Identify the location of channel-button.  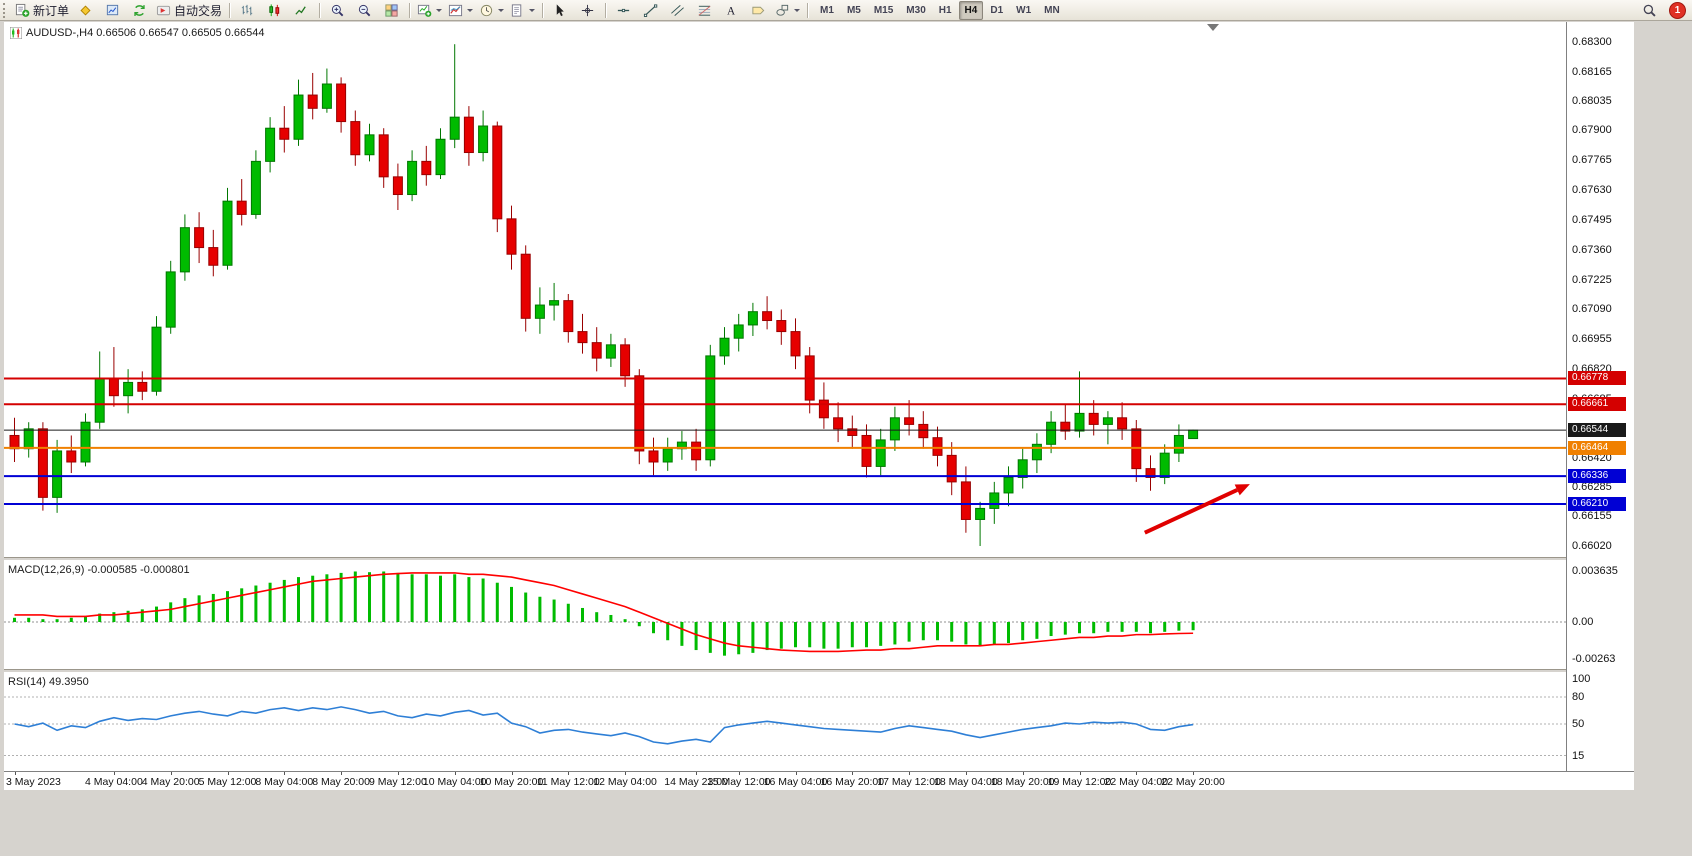
(677, 10).